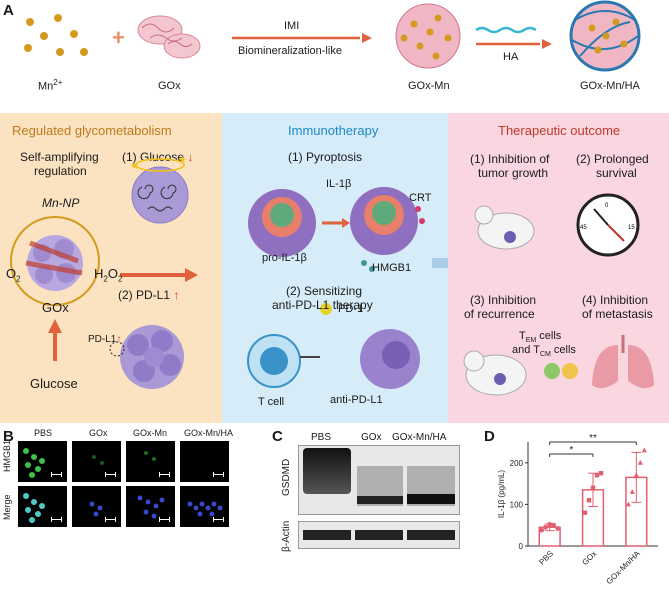 The image size is (669, 593). Describe the element at coordinates (159, 189) in the screenshot. I see `dizzy-tumor-cell-icon: ★ ★` at that location.